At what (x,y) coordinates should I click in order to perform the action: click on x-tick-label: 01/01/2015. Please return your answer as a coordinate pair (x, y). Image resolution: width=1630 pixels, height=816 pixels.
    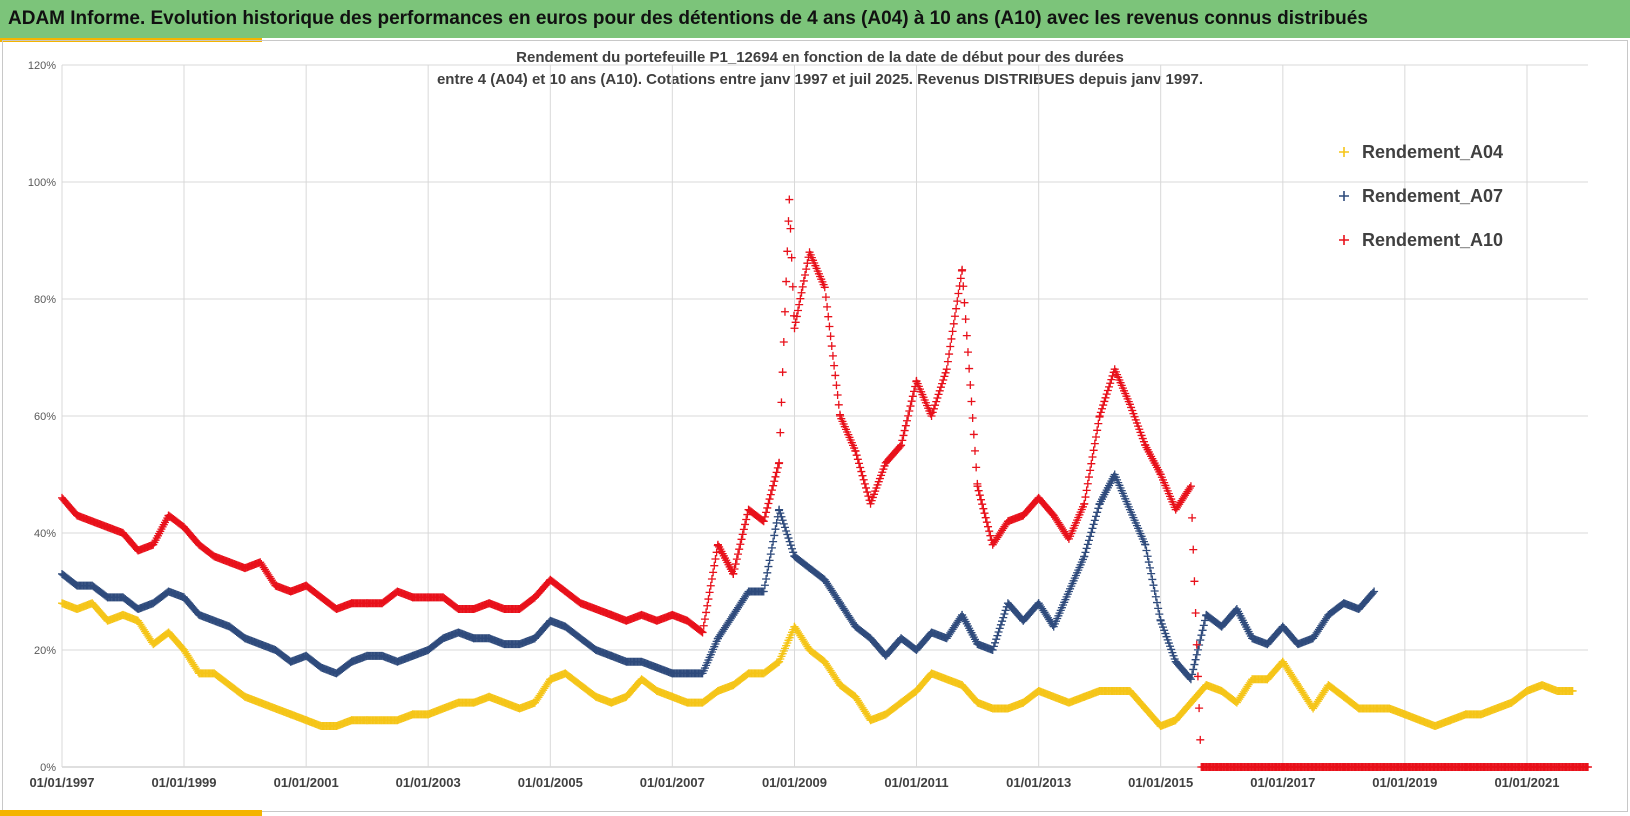
    Looking at the image, I should click on (1160, 782).